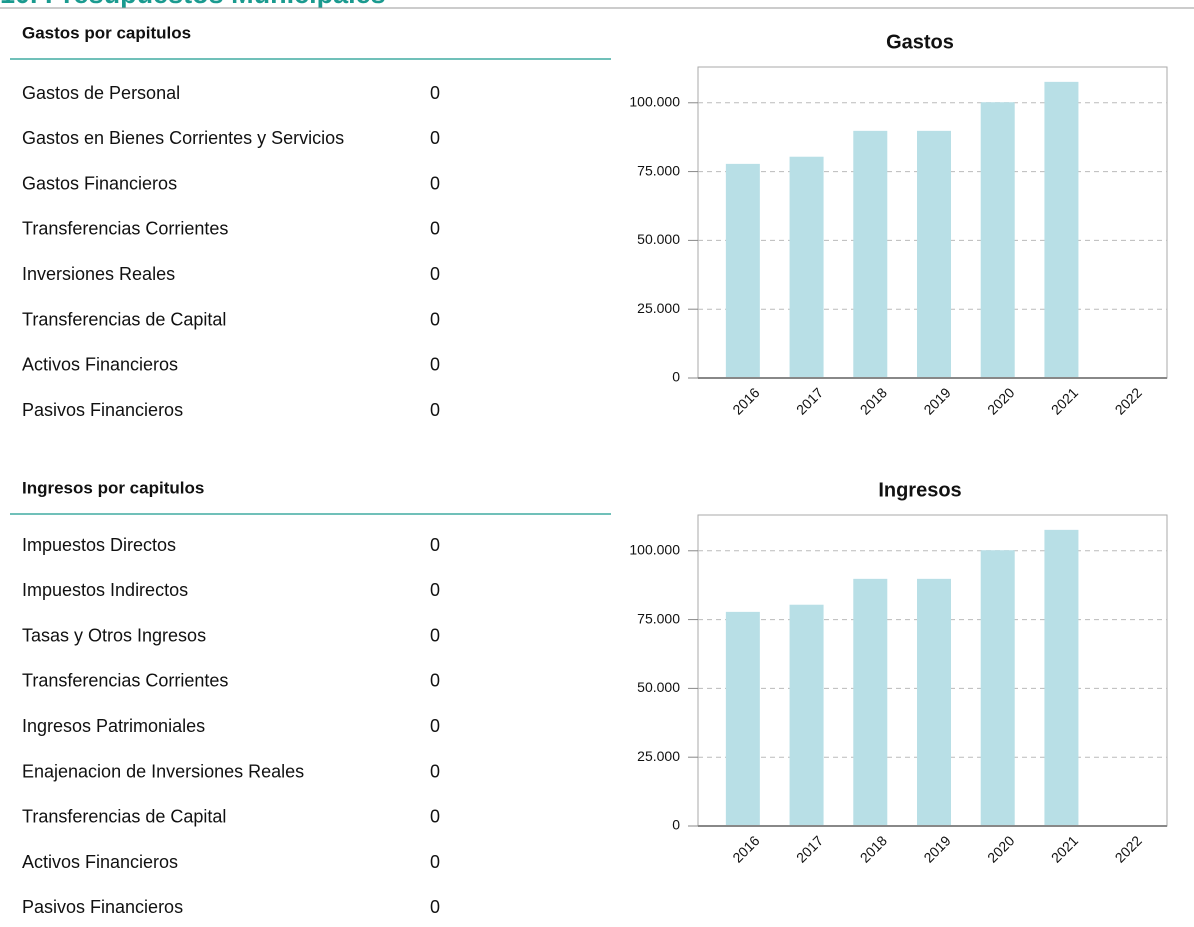  I want to click on row-label: Gastos Financieros, so click(99, 183).